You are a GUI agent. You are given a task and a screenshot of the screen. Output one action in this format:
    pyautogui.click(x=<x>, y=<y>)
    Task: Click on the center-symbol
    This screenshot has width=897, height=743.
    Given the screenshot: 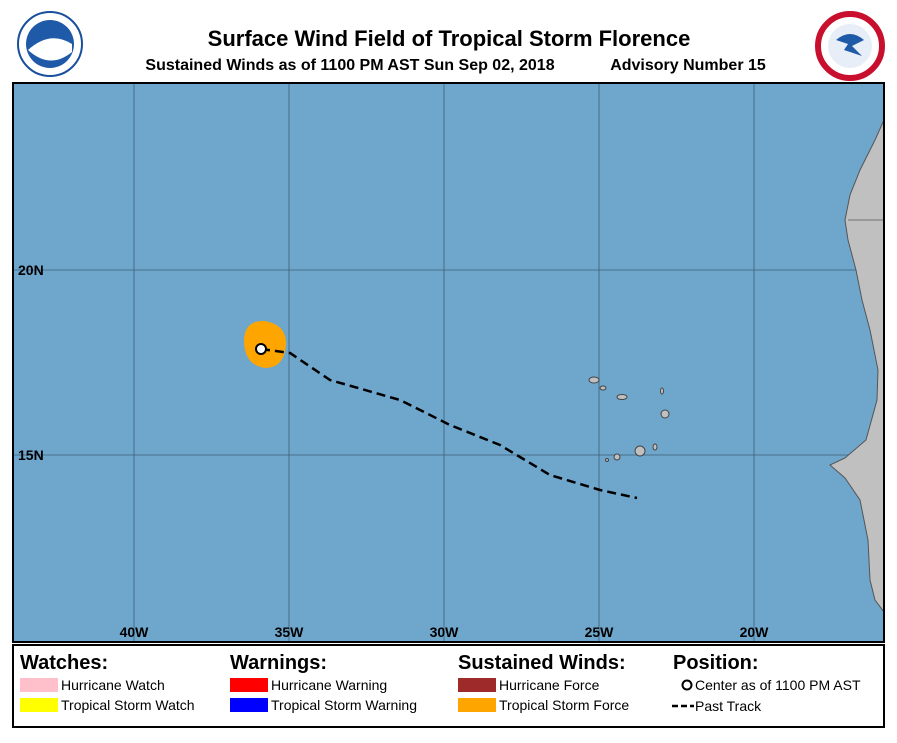 What is the action you would take?
    pyautogui.click(x=687, y=685)
    